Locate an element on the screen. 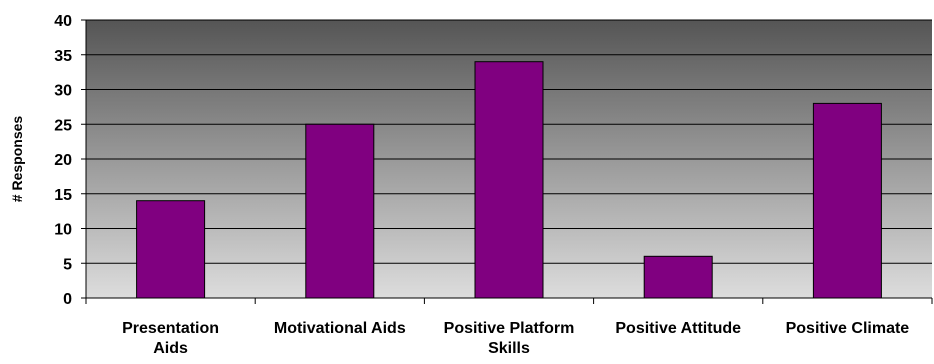 This screenshot has width=934, height=364. y-tick-labels: 0 5 10 15 20 25 30 35 40 is located at coordinates (63, 160).